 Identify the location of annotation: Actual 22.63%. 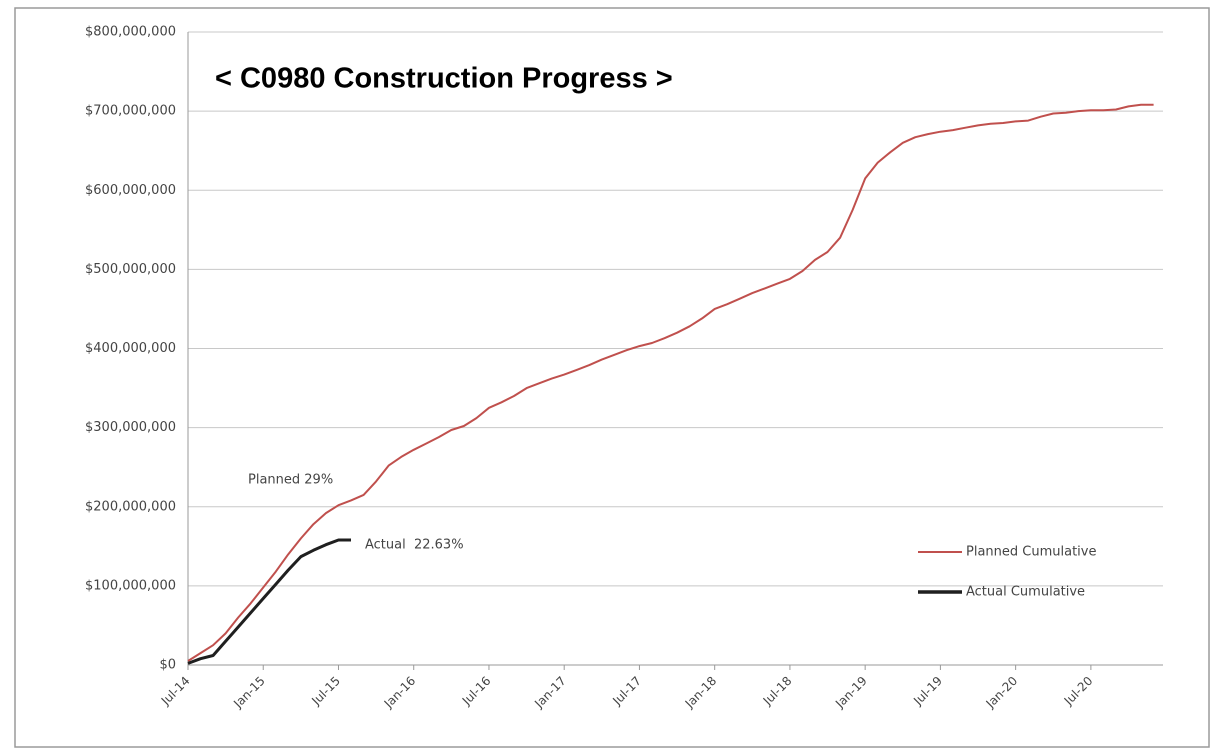
(414, 545).